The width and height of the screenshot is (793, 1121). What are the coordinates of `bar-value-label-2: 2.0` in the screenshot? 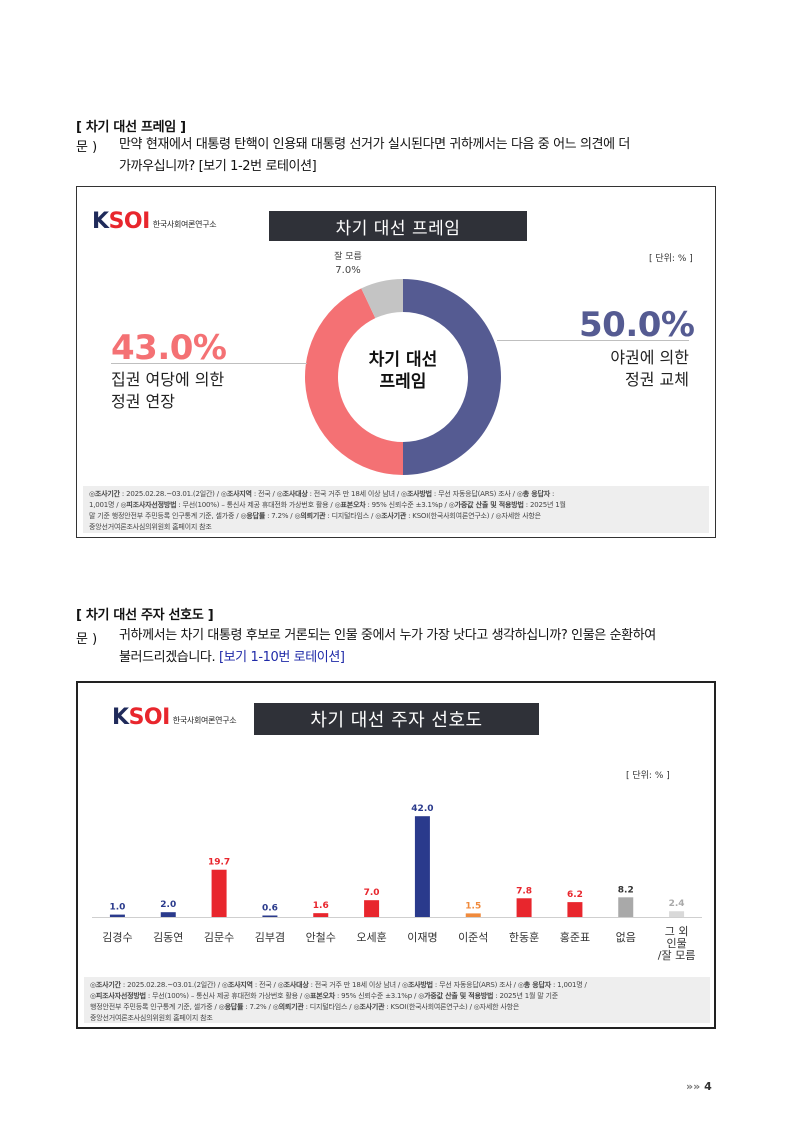 It's located at (168, 905).